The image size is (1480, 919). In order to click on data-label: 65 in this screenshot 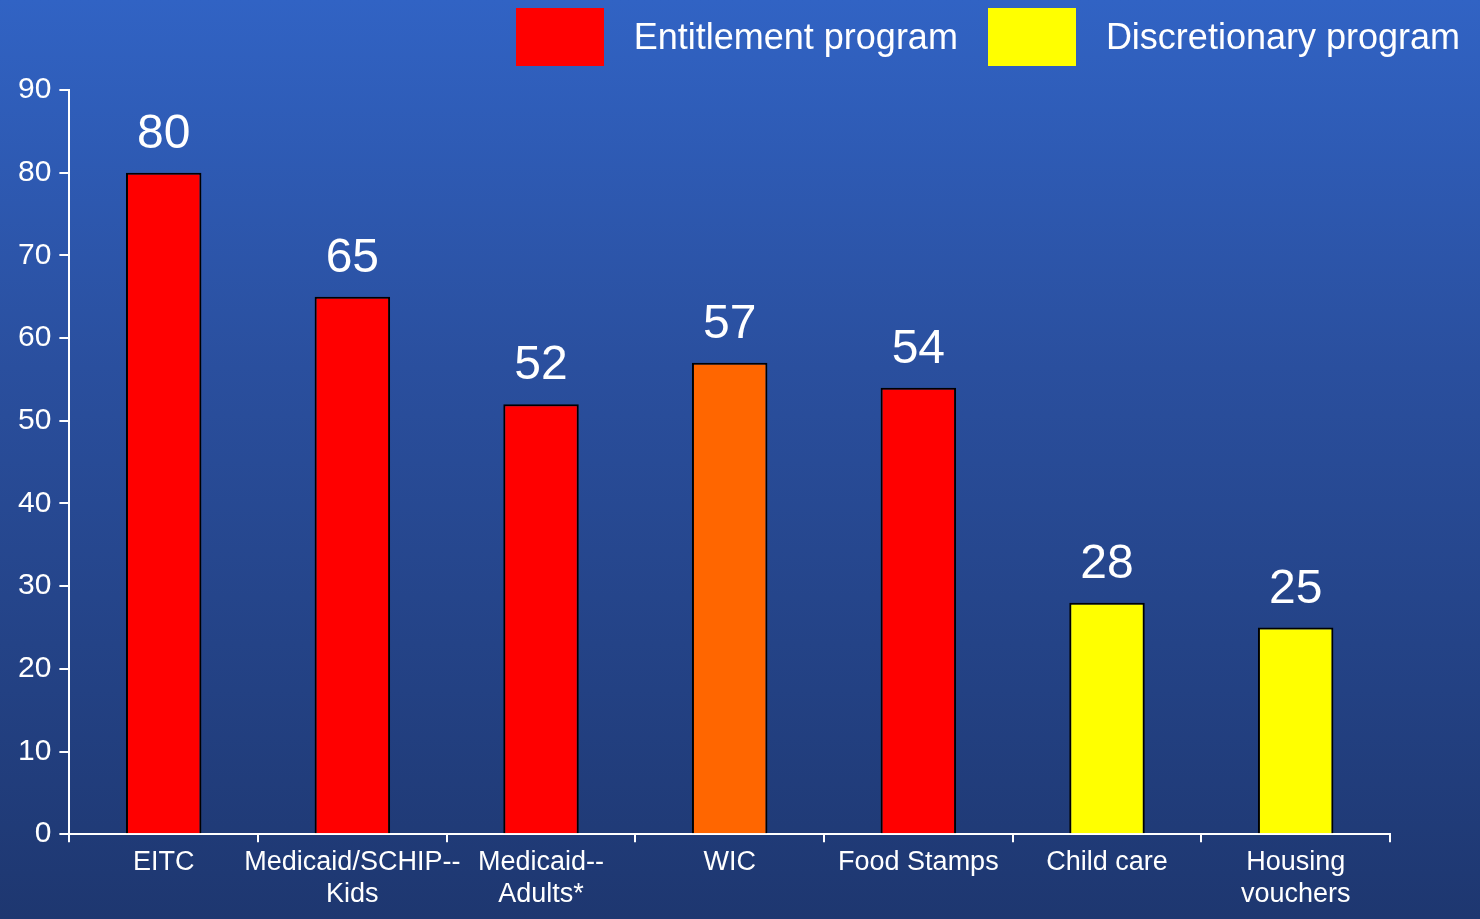, I will do `click(352, 255)`.